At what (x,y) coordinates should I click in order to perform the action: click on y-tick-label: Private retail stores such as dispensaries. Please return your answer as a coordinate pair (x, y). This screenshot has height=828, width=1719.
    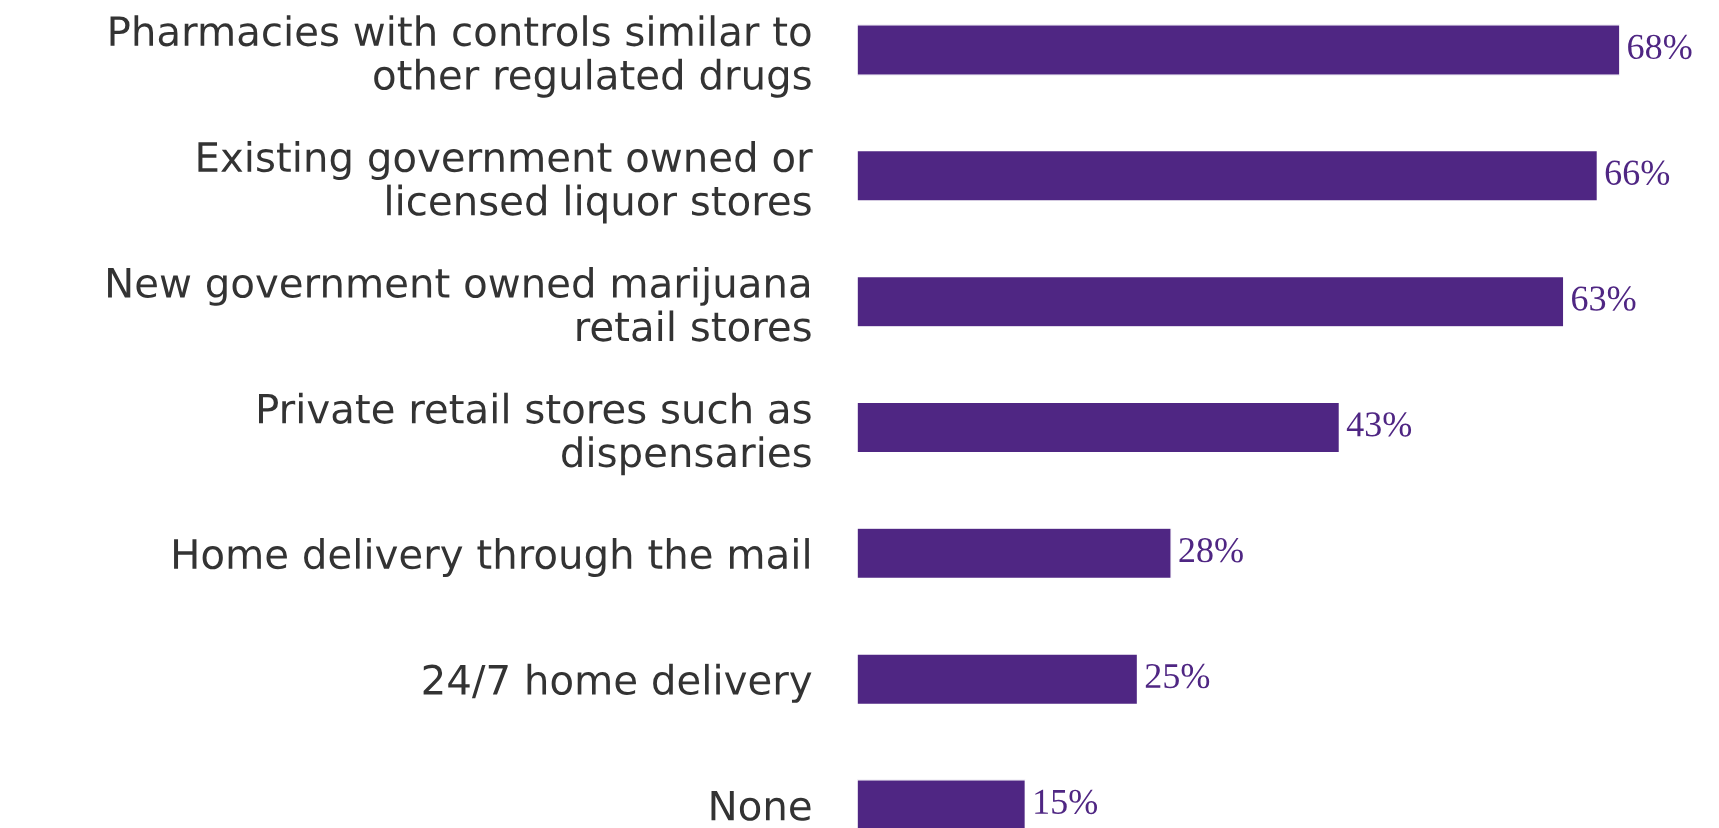
    Looking at the image, I should click on (535, 434).